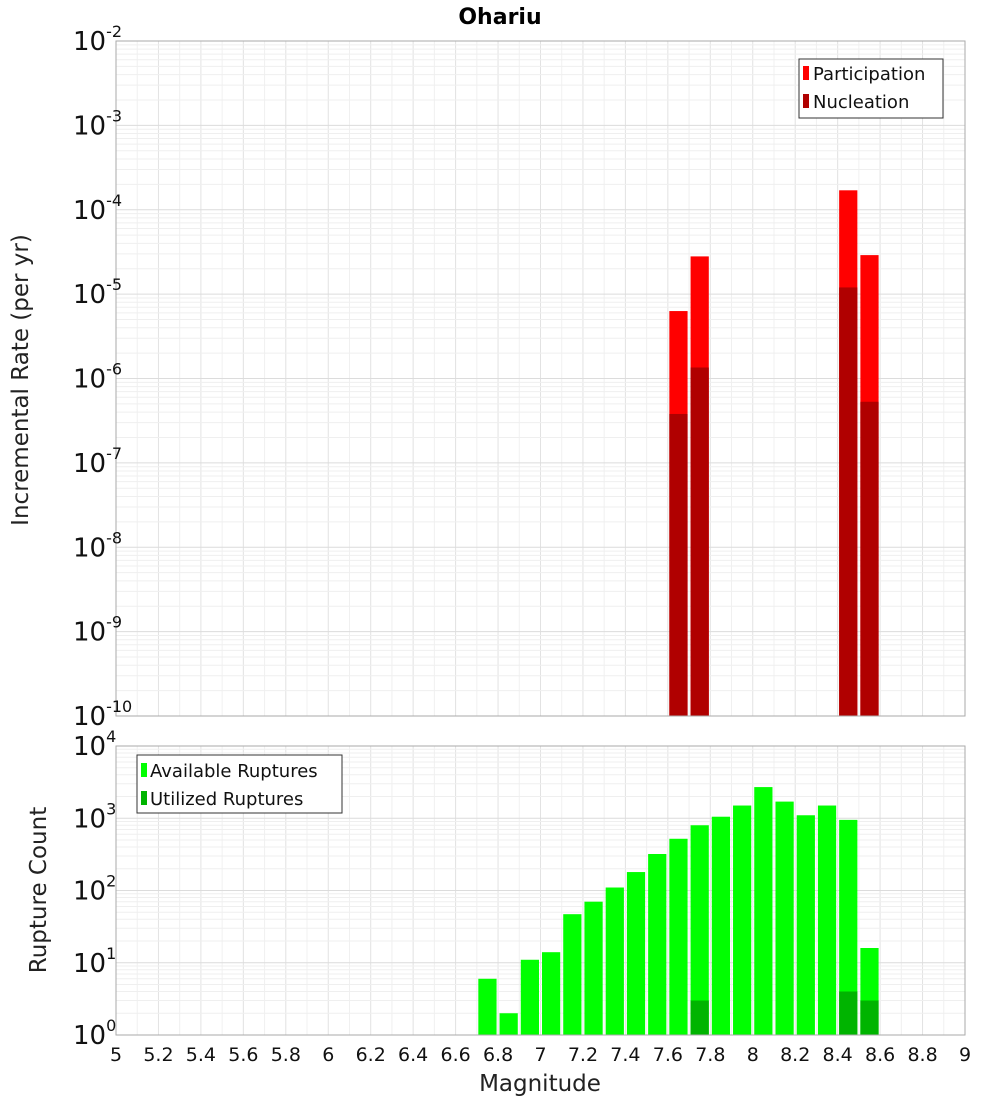 Image resolution: width=1000 pixels, height=1100 pixels. I want to click on bottom-ytick-label: 10⁰, so click(94, 1033).